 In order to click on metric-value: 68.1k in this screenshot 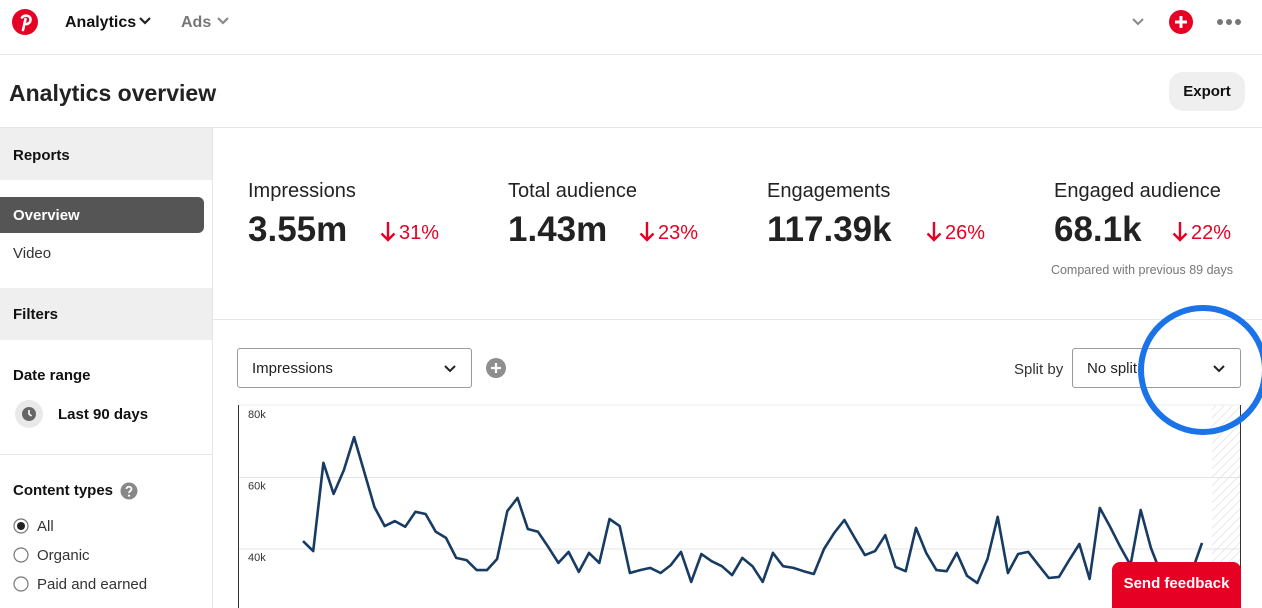, I will do `click(1098, 229)`.